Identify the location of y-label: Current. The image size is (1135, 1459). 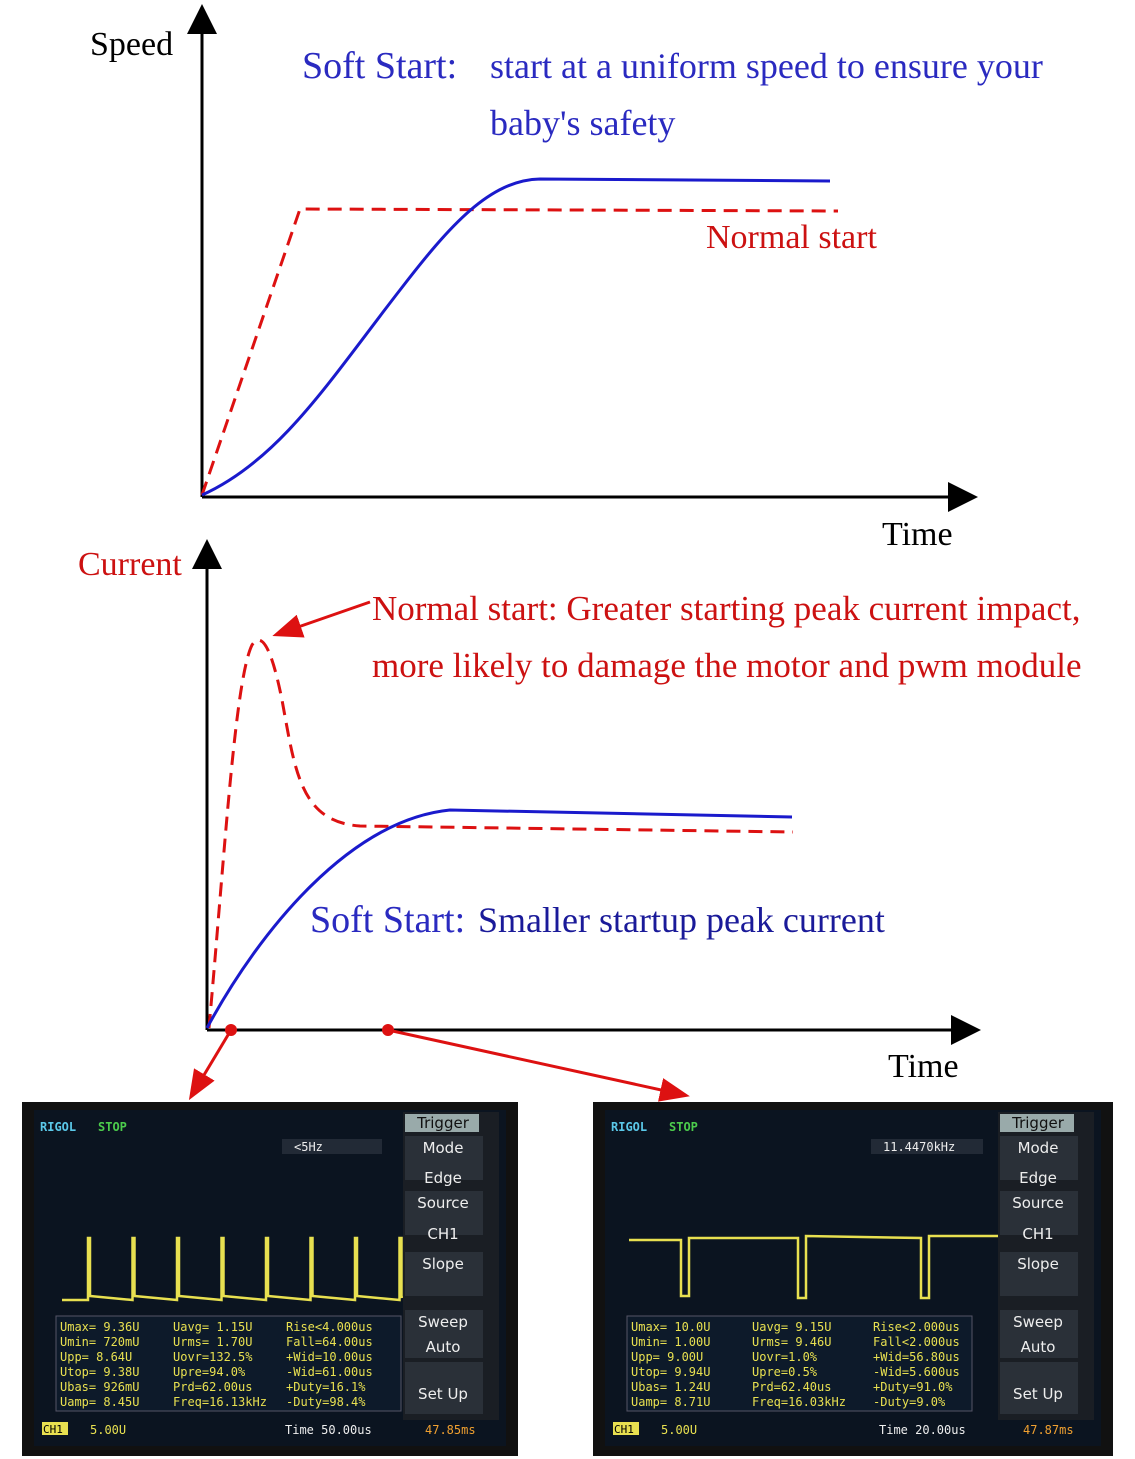
(130, 564).